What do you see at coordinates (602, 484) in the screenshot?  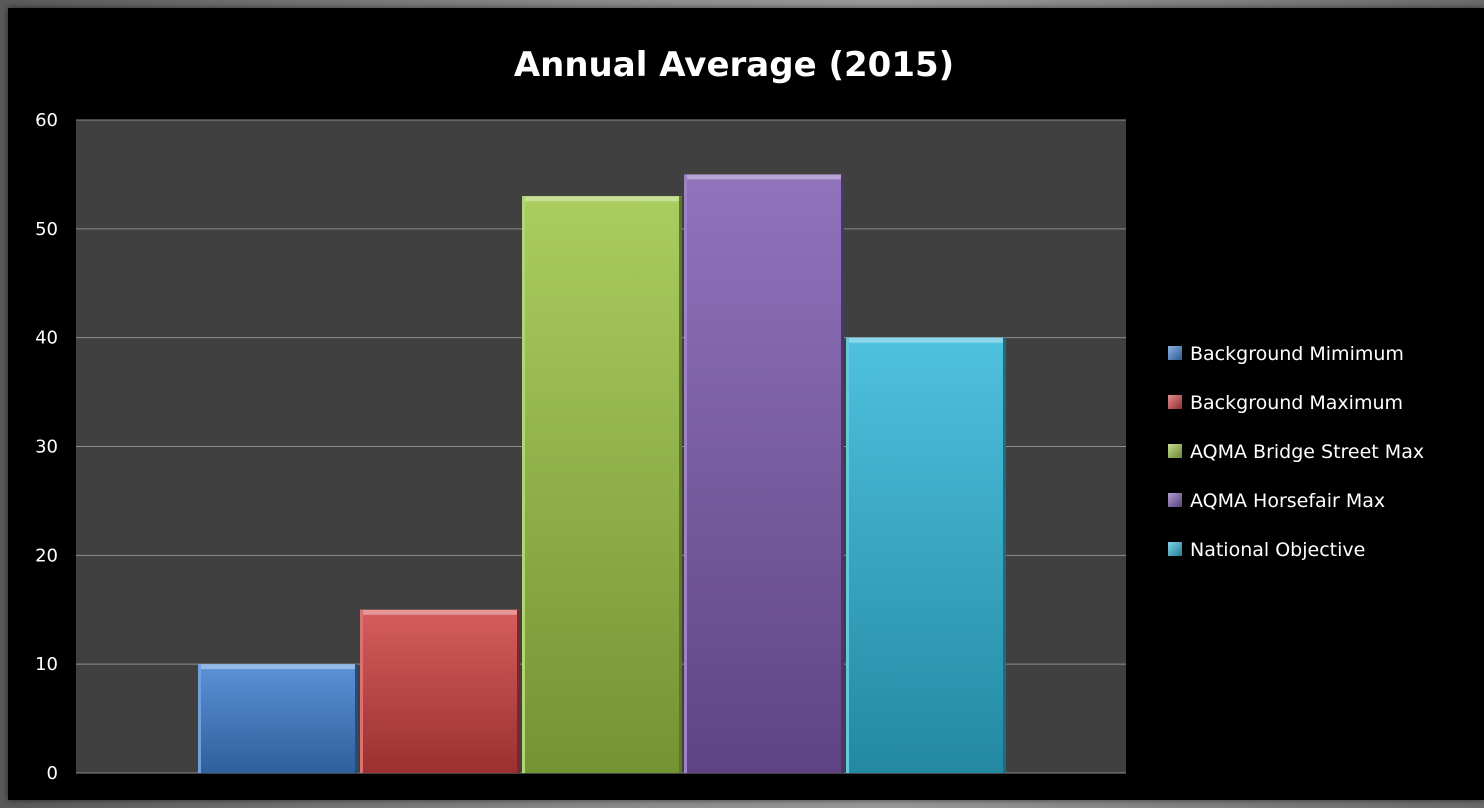 I see `bar-aqma-bridge-street-max` at bounding box center [602, 484].